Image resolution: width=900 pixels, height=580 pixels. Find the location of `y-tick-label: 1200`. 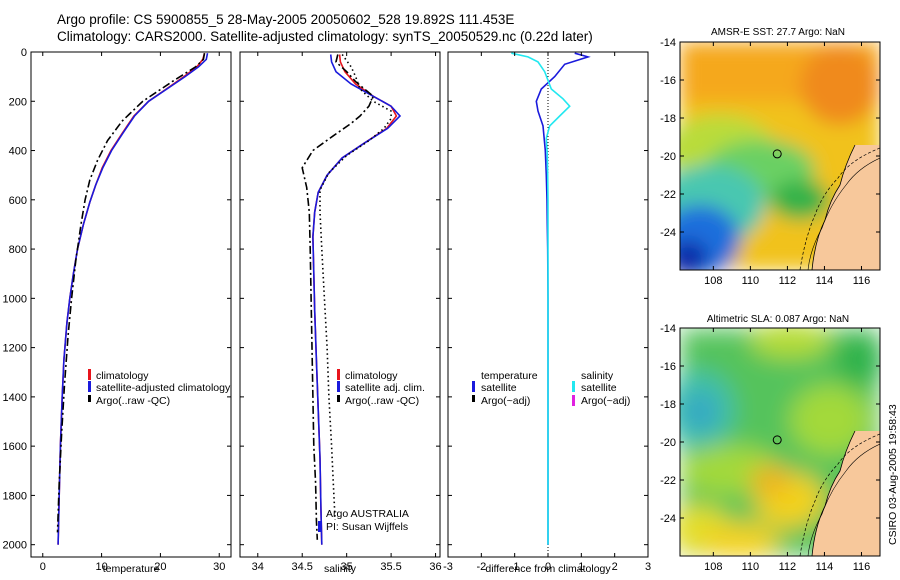

y-tick-label: 1200 is located at coordinates (15, 349).